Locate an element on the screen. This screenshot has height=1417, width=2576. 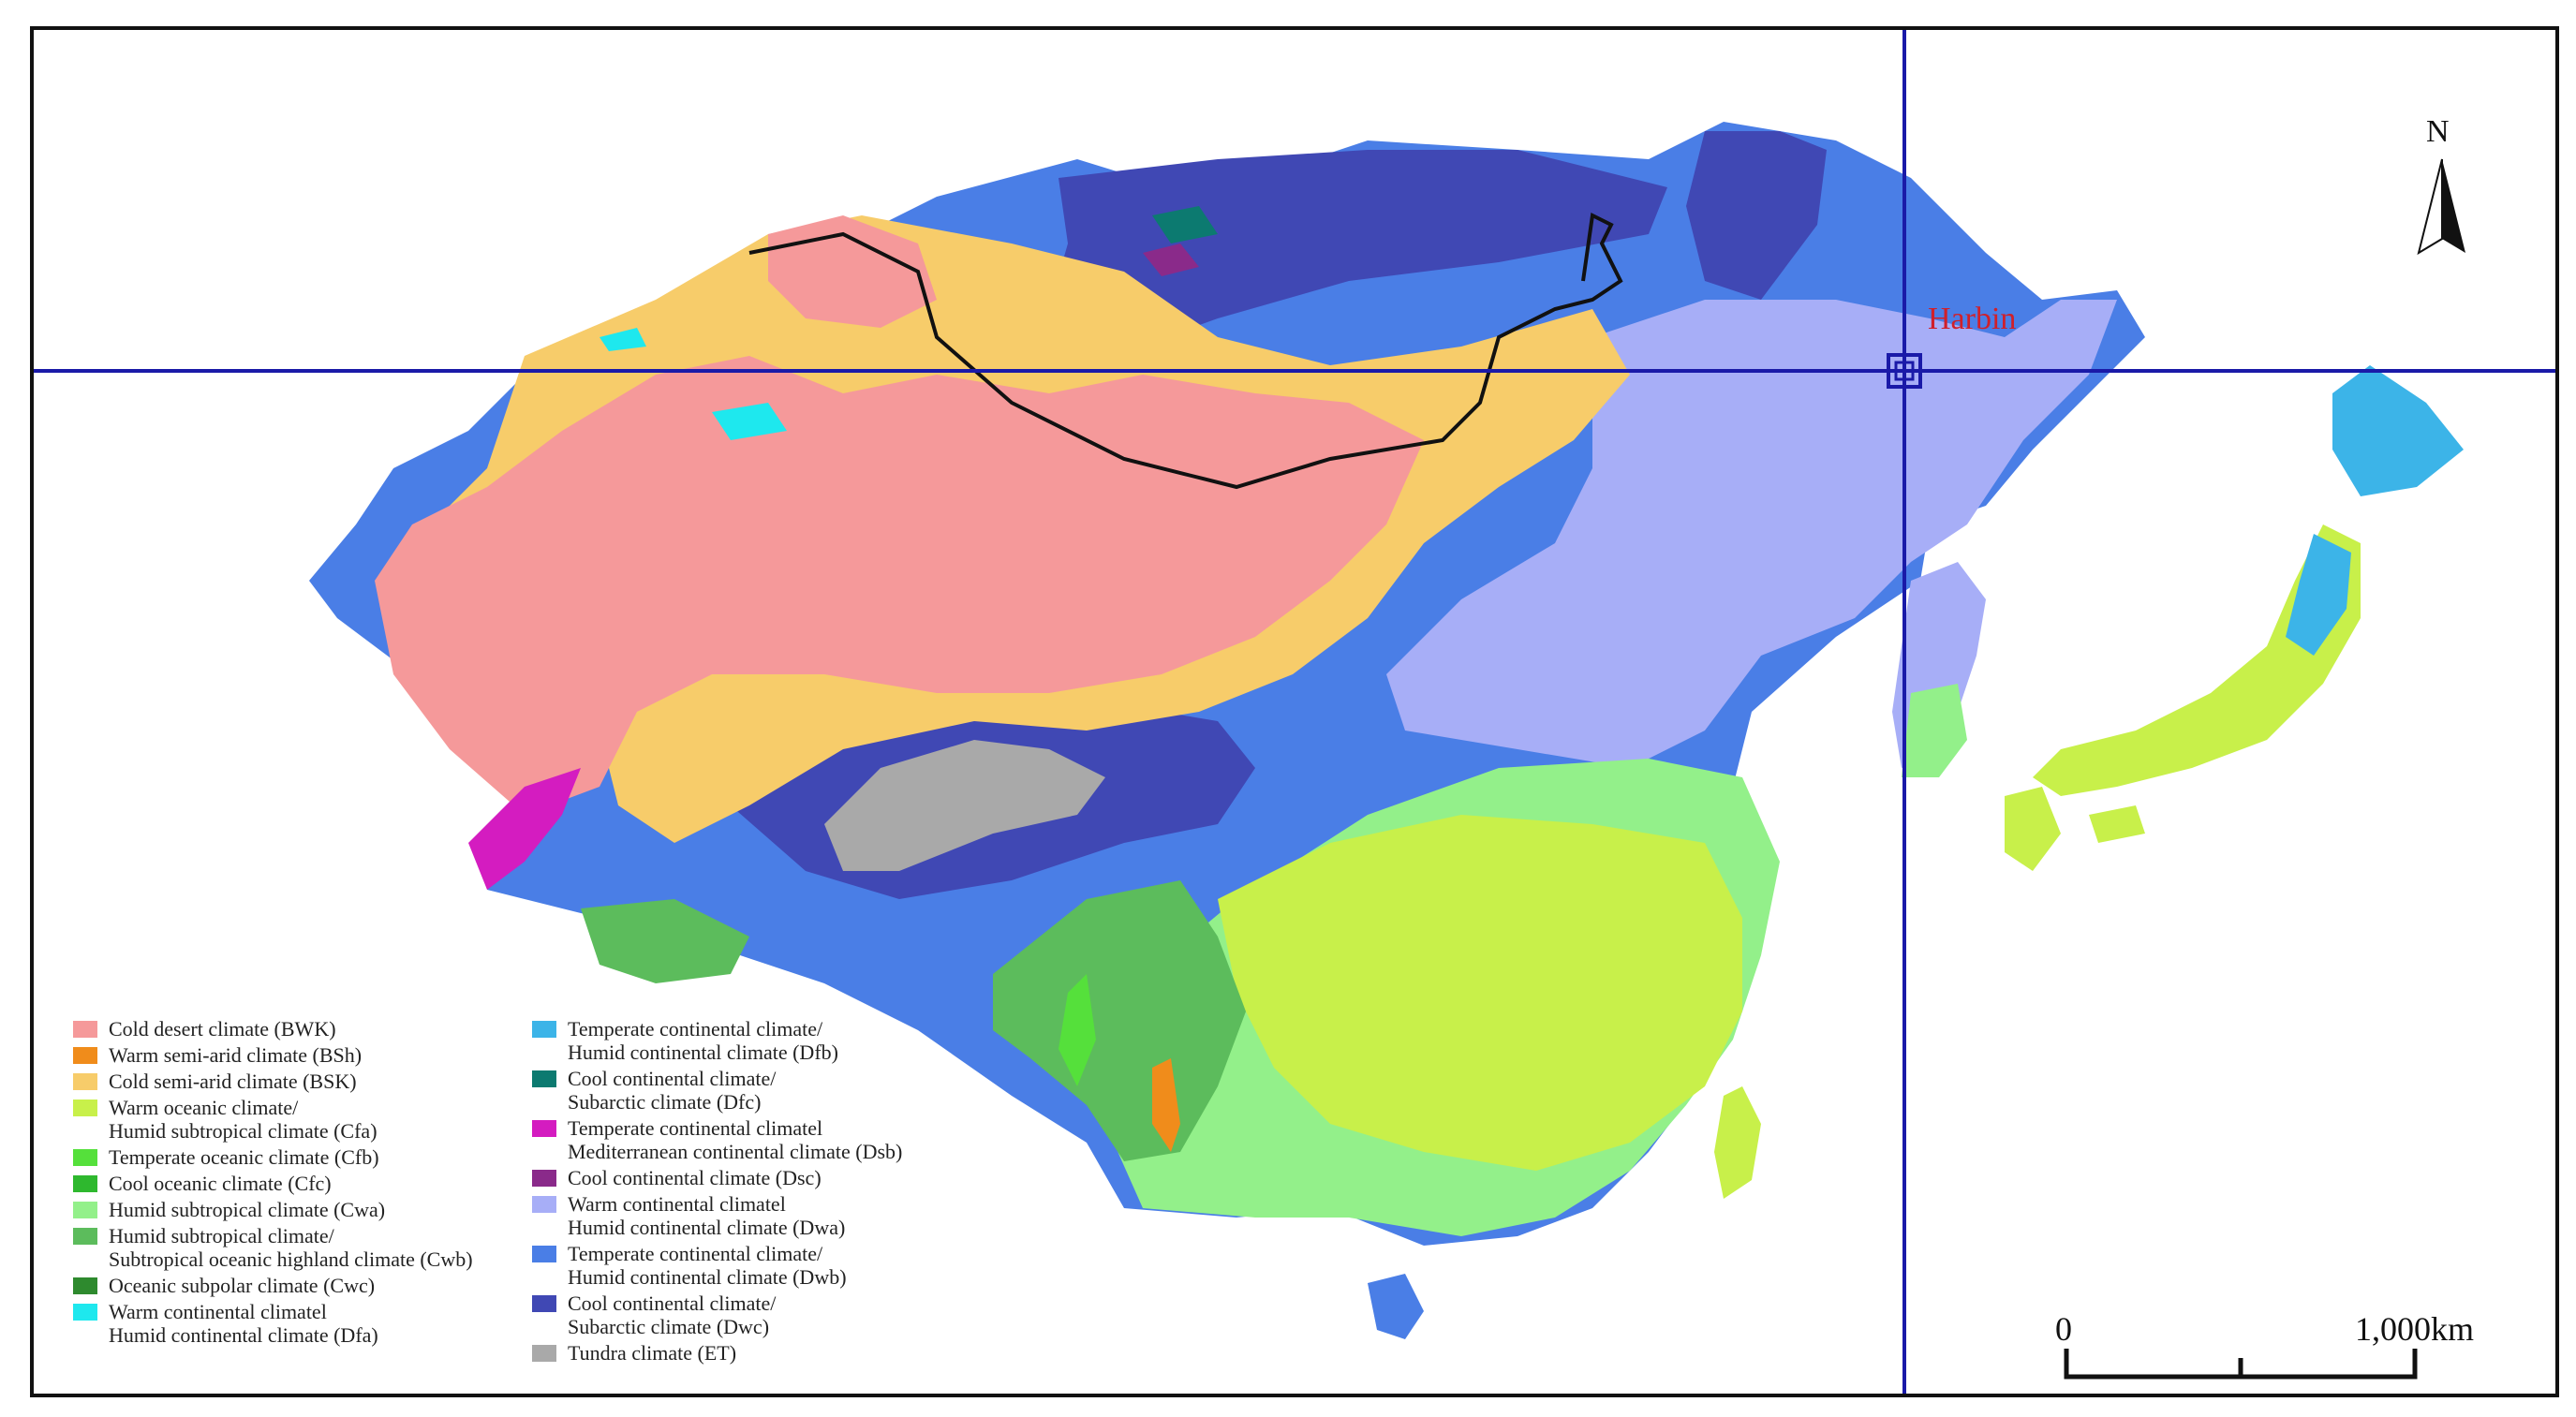
legend-label-line: Cool oceanic climate (Cfc) is located at coordinates (220, 1183).